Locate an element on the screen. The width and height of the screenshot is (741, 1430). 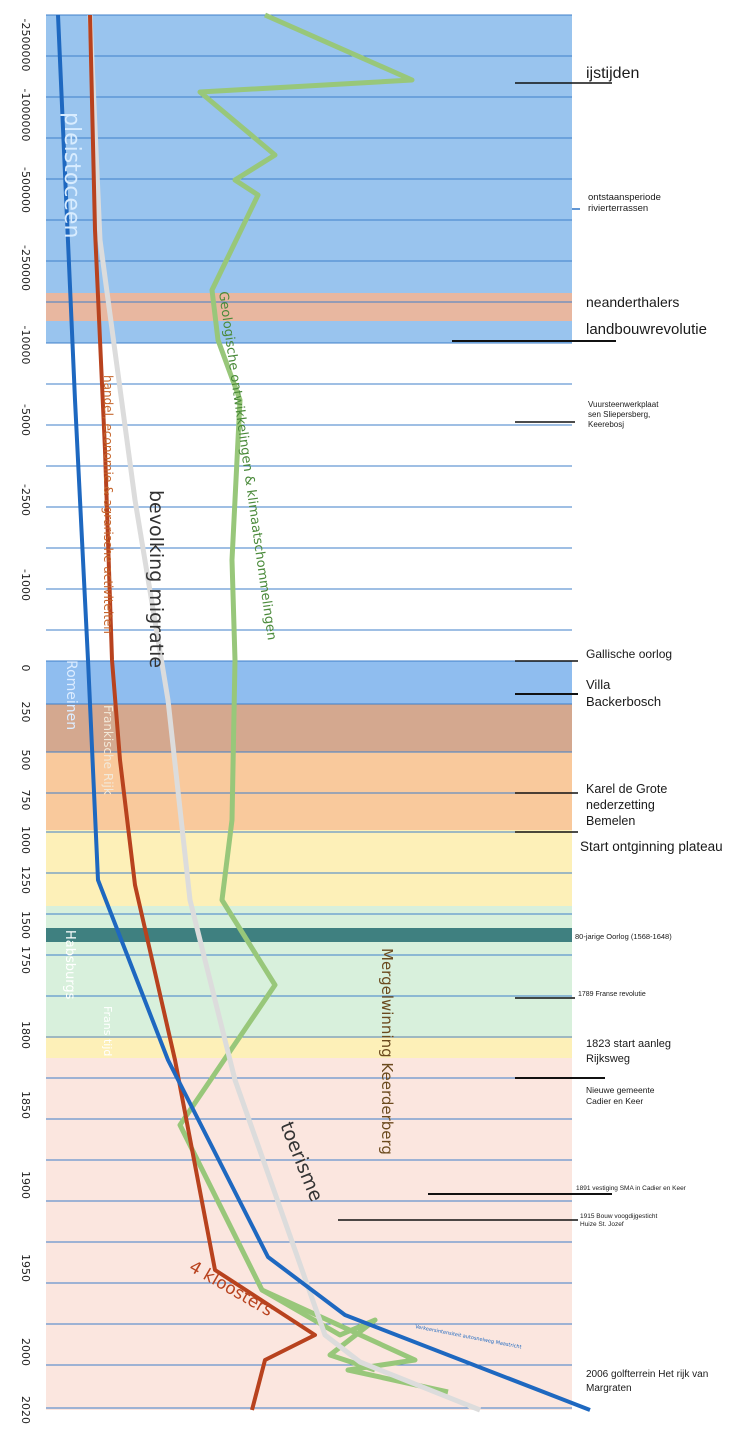
event-label-line: rivierterrassen is located at coordinates (618, 208).